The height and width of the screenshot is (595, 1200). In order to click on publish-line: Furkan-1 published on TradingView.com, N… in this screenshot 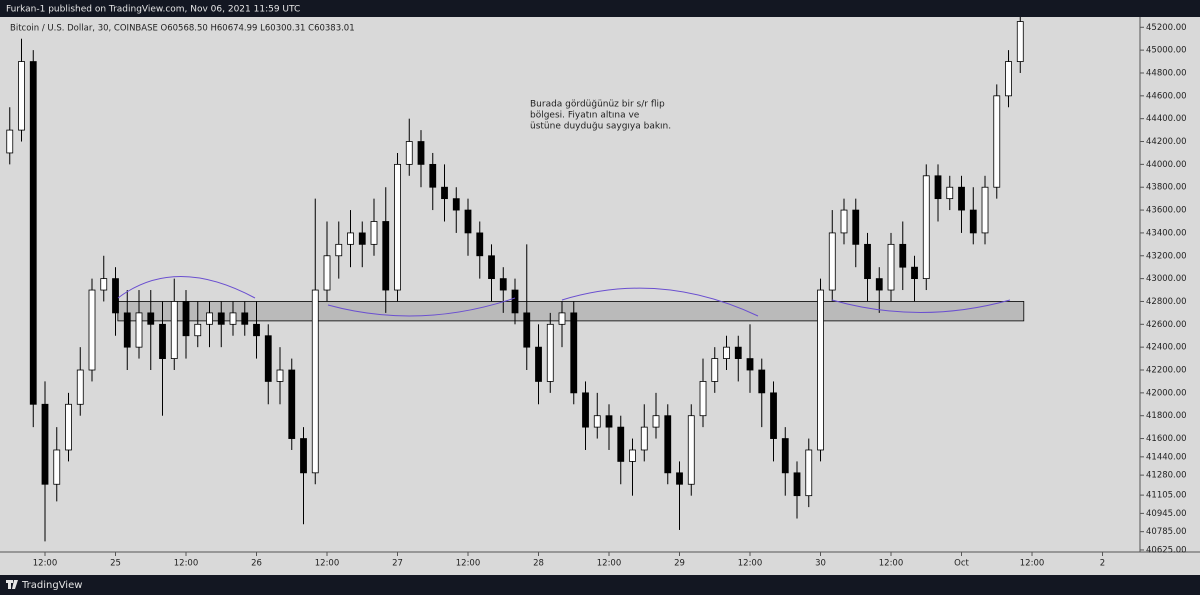, I will do `click(153, 10)`.